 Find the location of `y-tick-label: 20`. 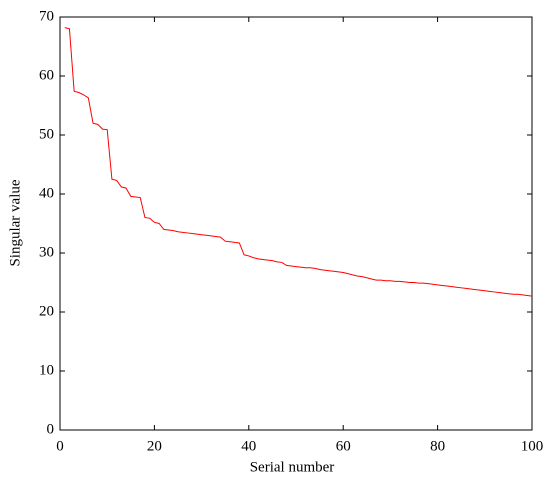

y-tick-label: 20 is located at coordinates (46, 311).